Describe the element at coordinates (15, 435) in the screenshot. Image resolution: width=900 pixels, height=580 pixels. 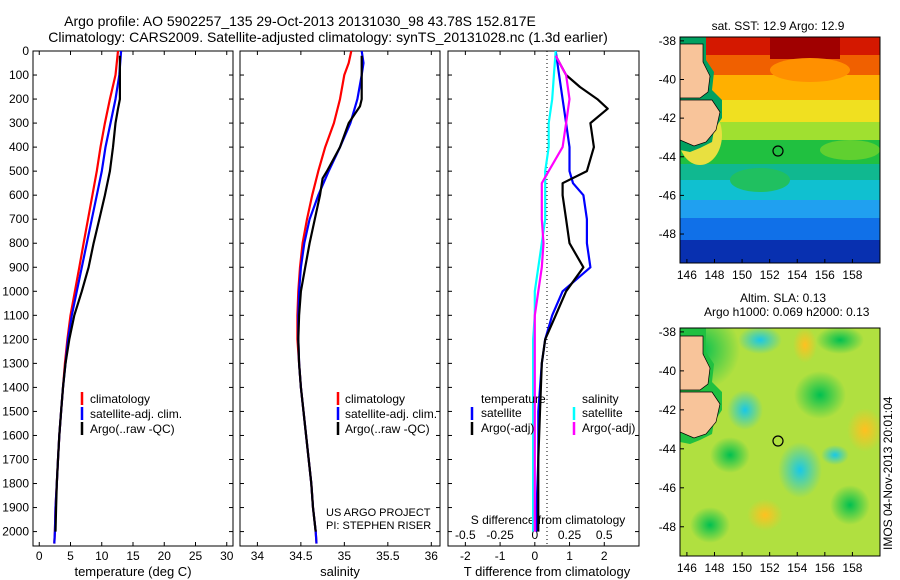
I see `depth-tick-label: 1600` at that location.